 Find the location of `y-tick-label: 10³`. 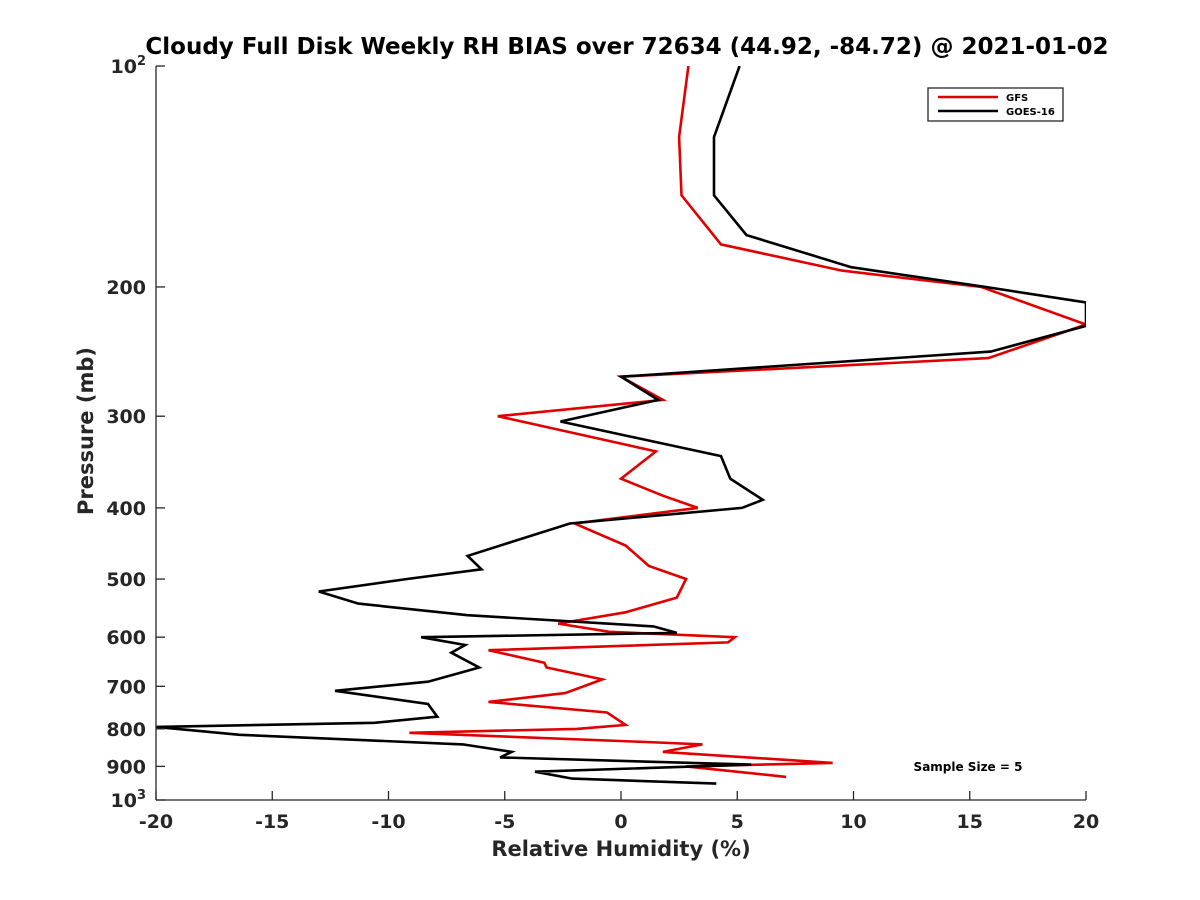

y-tick-label: 10³ is located at coordinates (129, 800).